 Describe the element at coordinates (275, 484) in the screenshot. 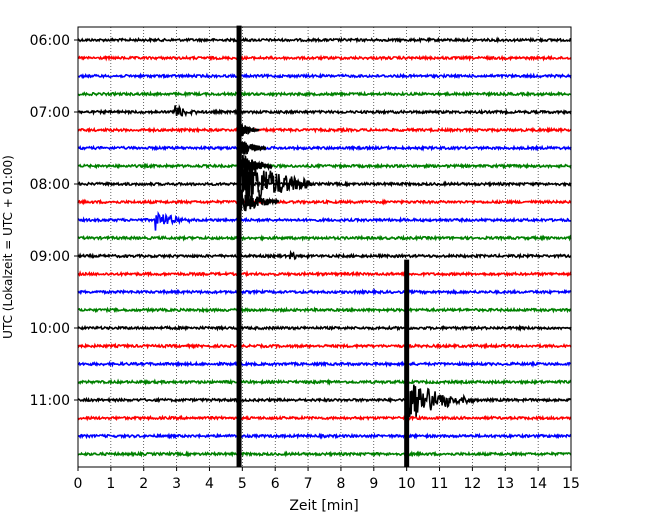

I see `x-tick-label: 6` at that location.